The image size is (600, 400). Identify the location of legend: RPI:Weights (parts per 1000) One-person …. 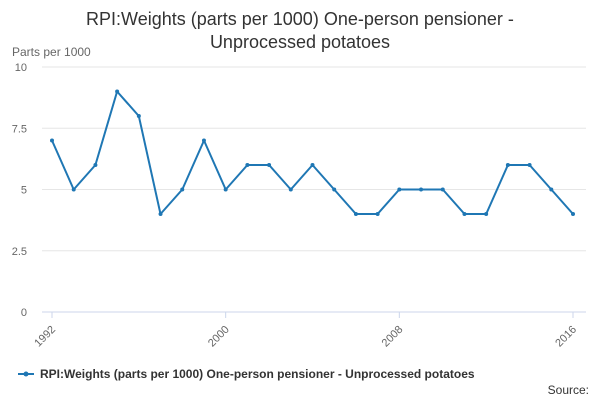
(246, 374).